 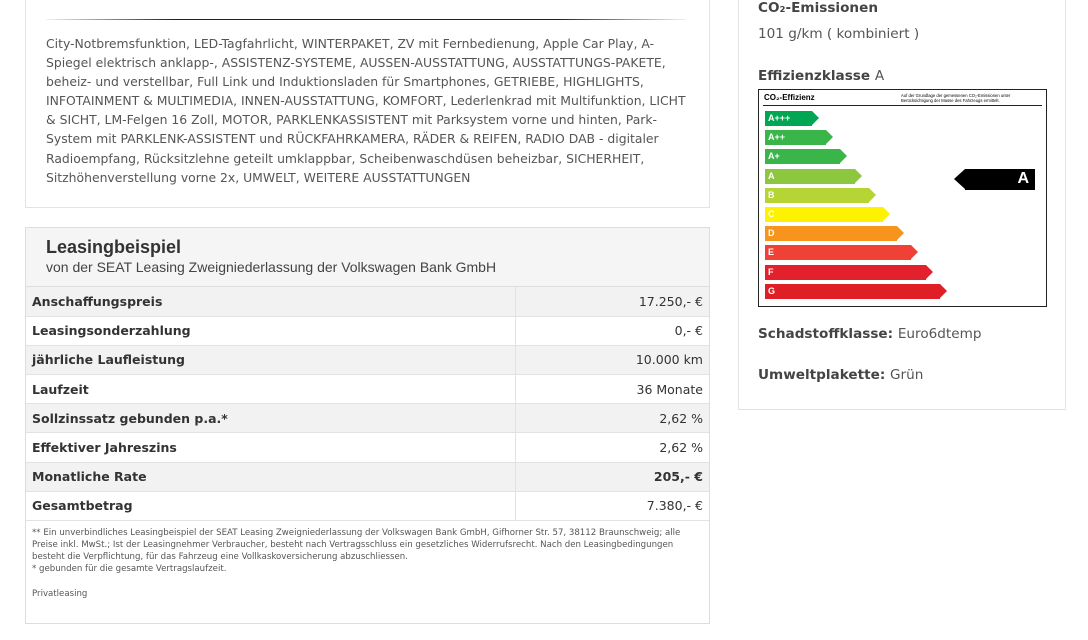 I want to click on pollutant-class: Schadstoffklasse: Euro6dtemp, so click(x=869, y=334).